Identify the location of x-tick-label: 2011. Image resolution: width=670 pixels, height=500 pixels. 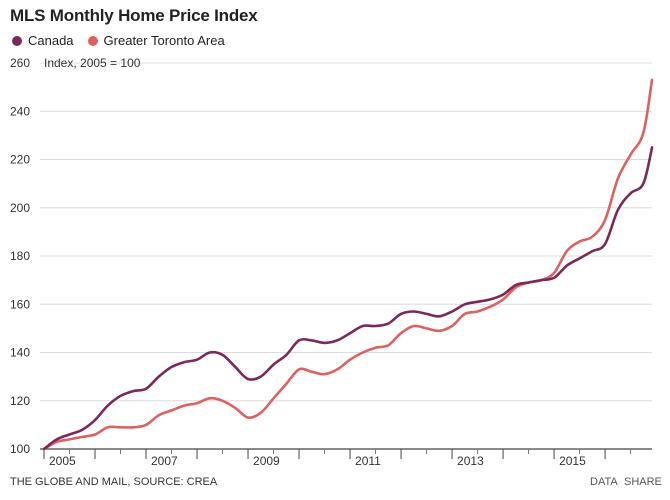
(368, 461).